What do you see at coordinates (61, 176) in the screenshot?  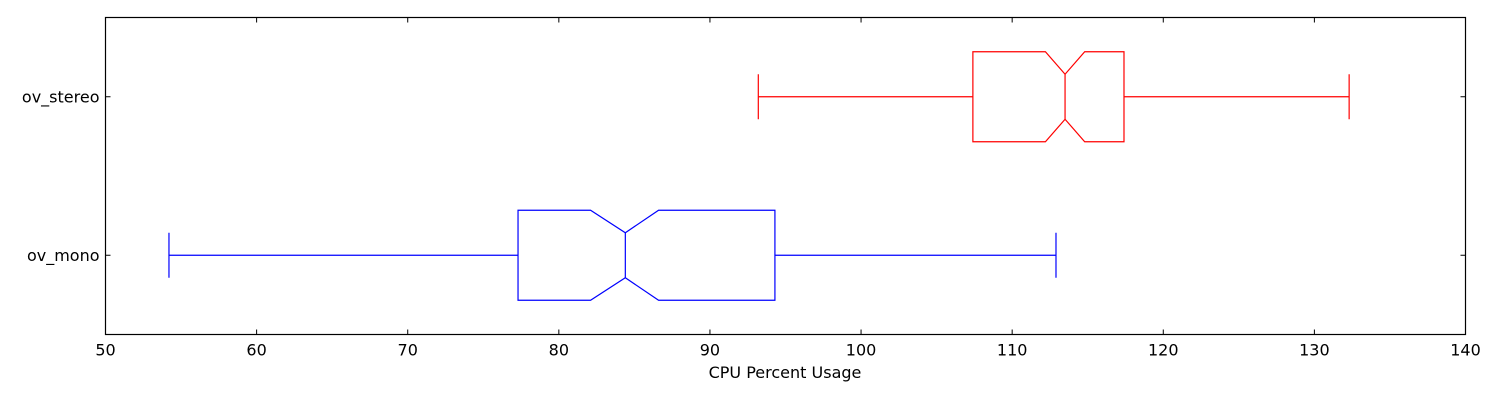 I see `y-tick-labels: ov_mono ov_stereo` at bounding box center [61, 176].